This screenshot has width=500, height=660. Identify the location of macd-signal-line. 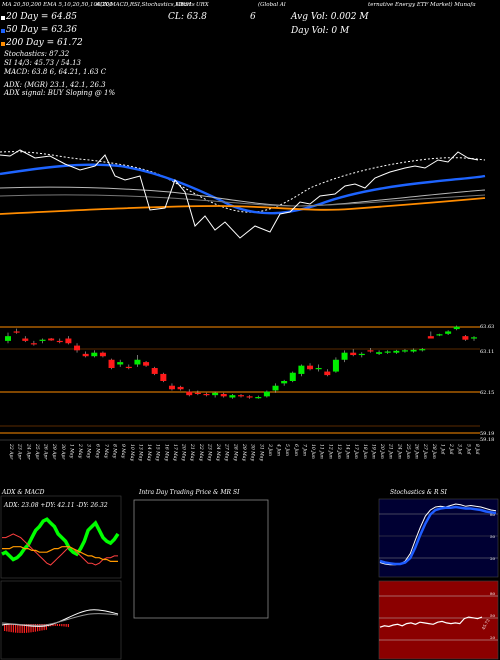
(60, 619).